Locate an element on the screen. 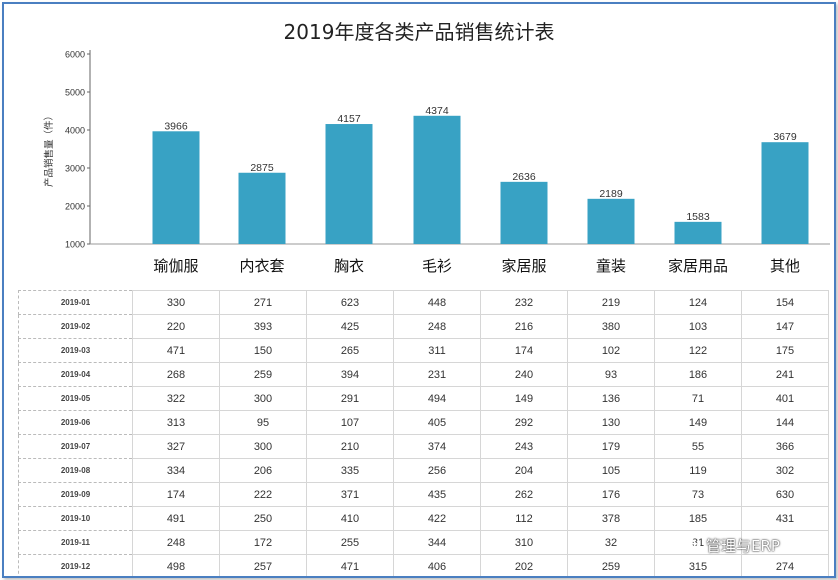 Image resolution: width=838 pixels, height=580 pixels. category-label: 家居用品 is located at coordinates (698, 266).